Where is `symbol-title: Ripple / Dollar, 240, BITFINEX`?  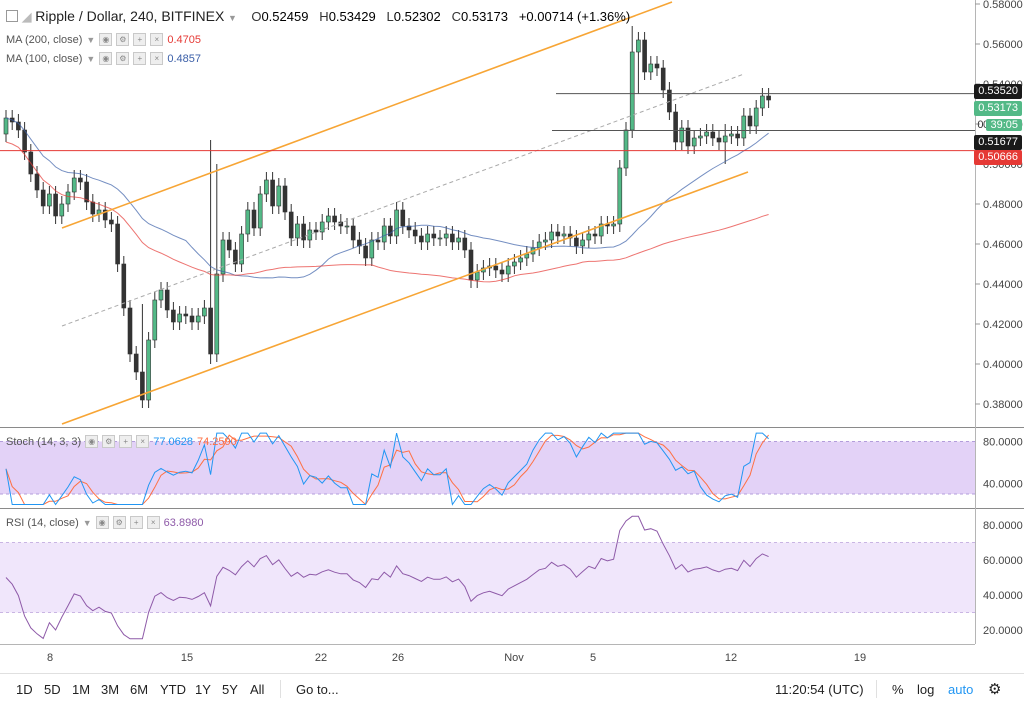 symbol-title: Ripple / Dollar, 240, BITFINEX is located at coordinates (130, 16).